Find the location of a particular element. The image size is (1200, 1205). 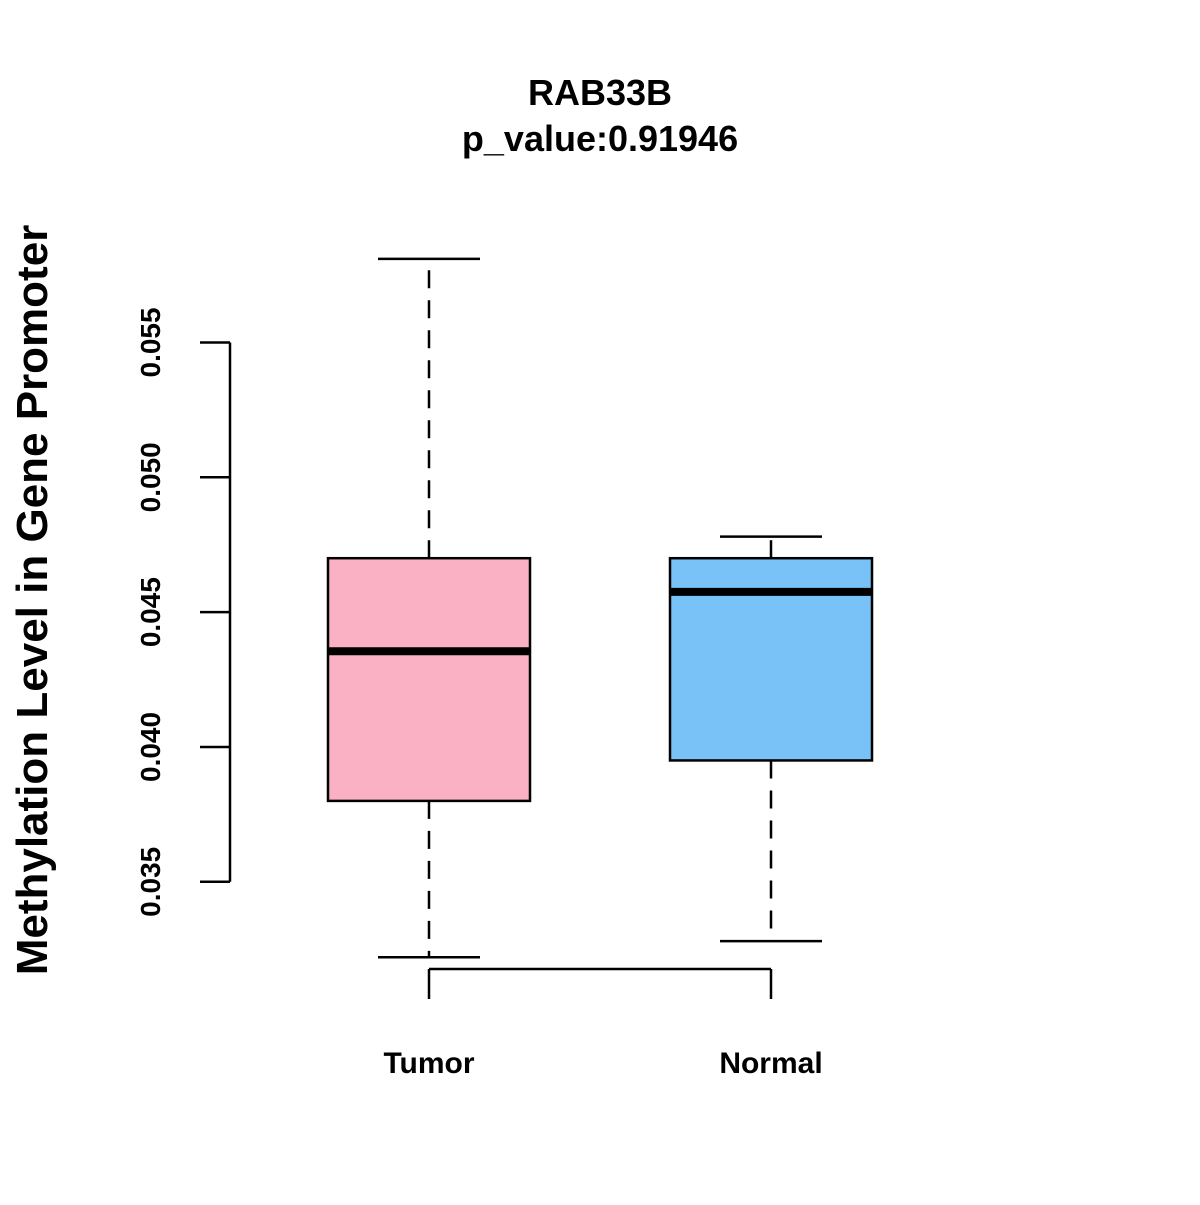

box-tumor is located at coordinates (429, 608).